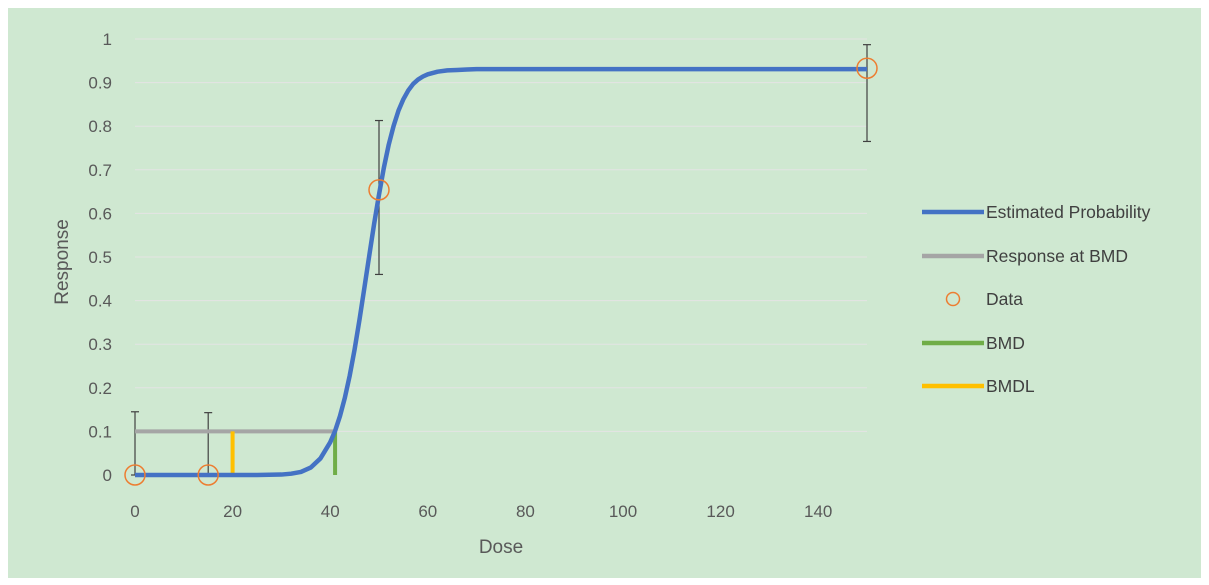 Image resolution: width=1209 pixels, height=585 pixels. Describe the element at coordinates (525, 511) in the screenshot. I see `x-tick-label: 80` at that location.